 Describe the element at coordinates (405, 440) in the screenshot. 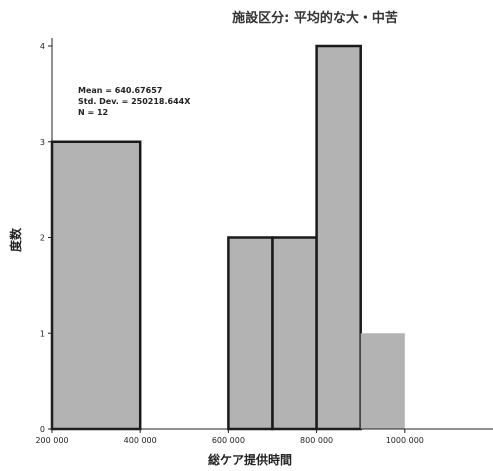

I see `x-tick-label: 1000 000` at that location.